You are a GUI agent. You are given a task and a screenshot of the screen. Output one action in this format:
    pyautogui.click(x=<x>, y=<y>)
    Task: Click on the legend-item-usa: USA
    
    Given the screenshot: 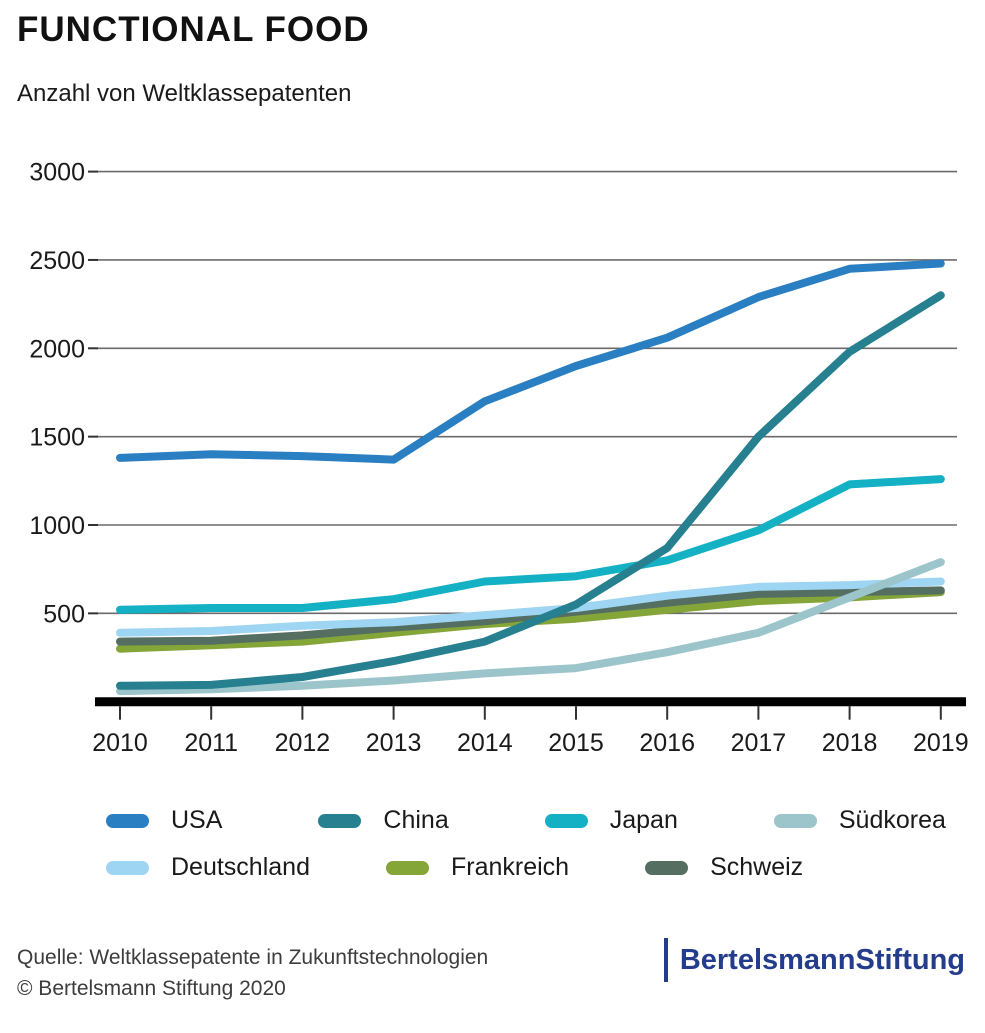 What is the action you would take?
    pyautogui.click(x=164, y=820)
    